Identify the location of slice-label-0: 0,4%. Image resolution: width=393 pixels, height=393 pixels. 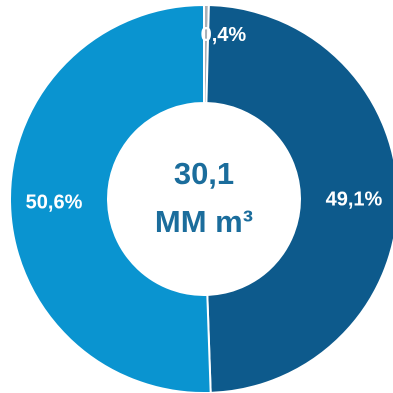
(224, 35).